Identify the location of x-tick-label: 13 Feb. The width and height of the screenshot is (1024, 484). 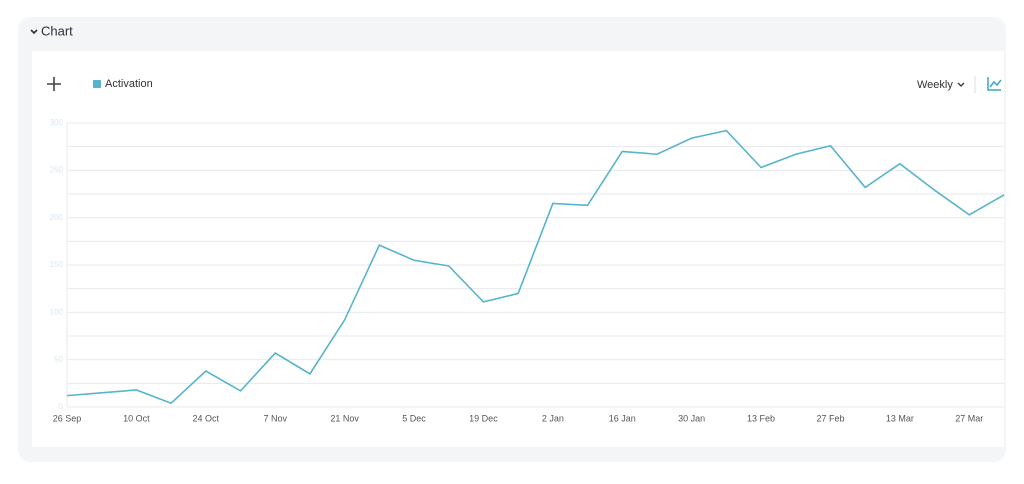
(761, 418).